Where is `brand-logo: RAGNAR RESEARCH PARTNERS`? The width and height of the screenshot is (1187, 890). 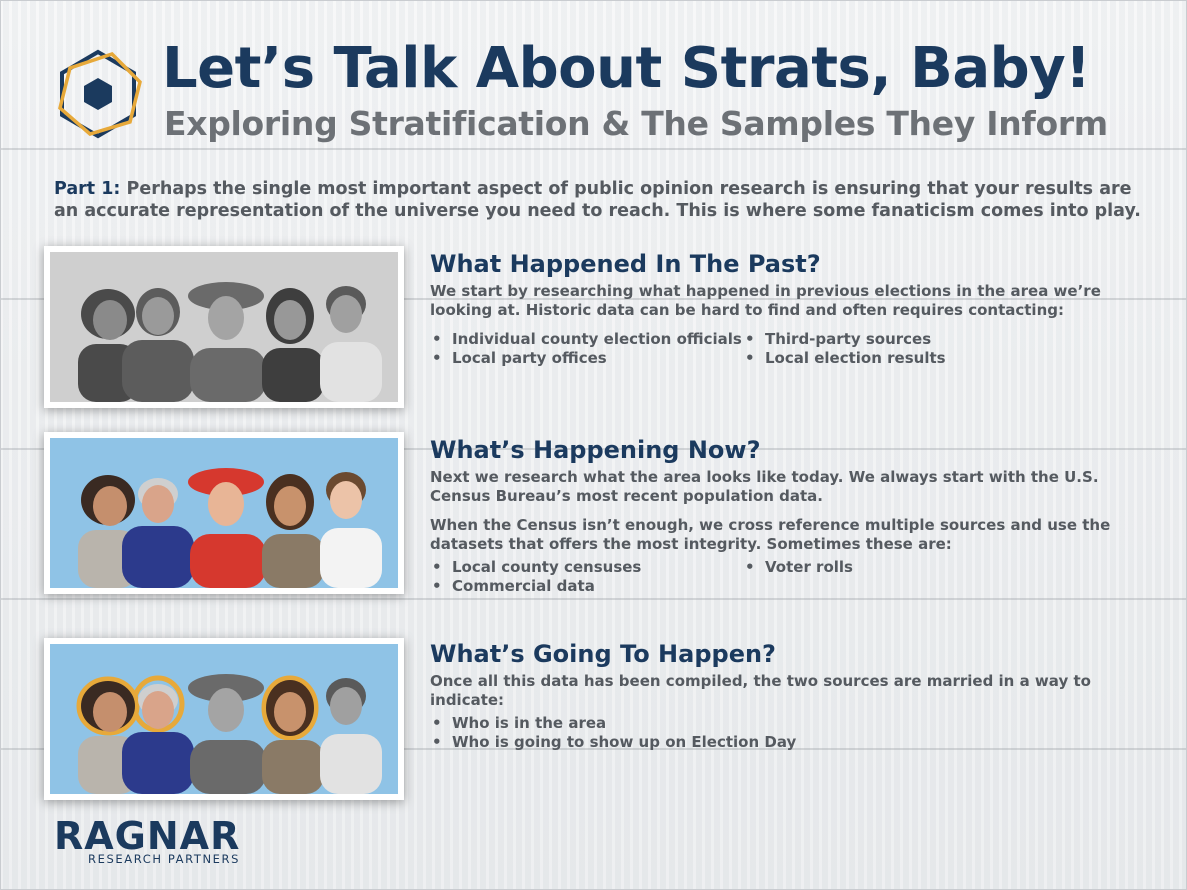
brand-logo: RAGNAR RESEARCH PARTNERS is located at coordinates (154, 842).